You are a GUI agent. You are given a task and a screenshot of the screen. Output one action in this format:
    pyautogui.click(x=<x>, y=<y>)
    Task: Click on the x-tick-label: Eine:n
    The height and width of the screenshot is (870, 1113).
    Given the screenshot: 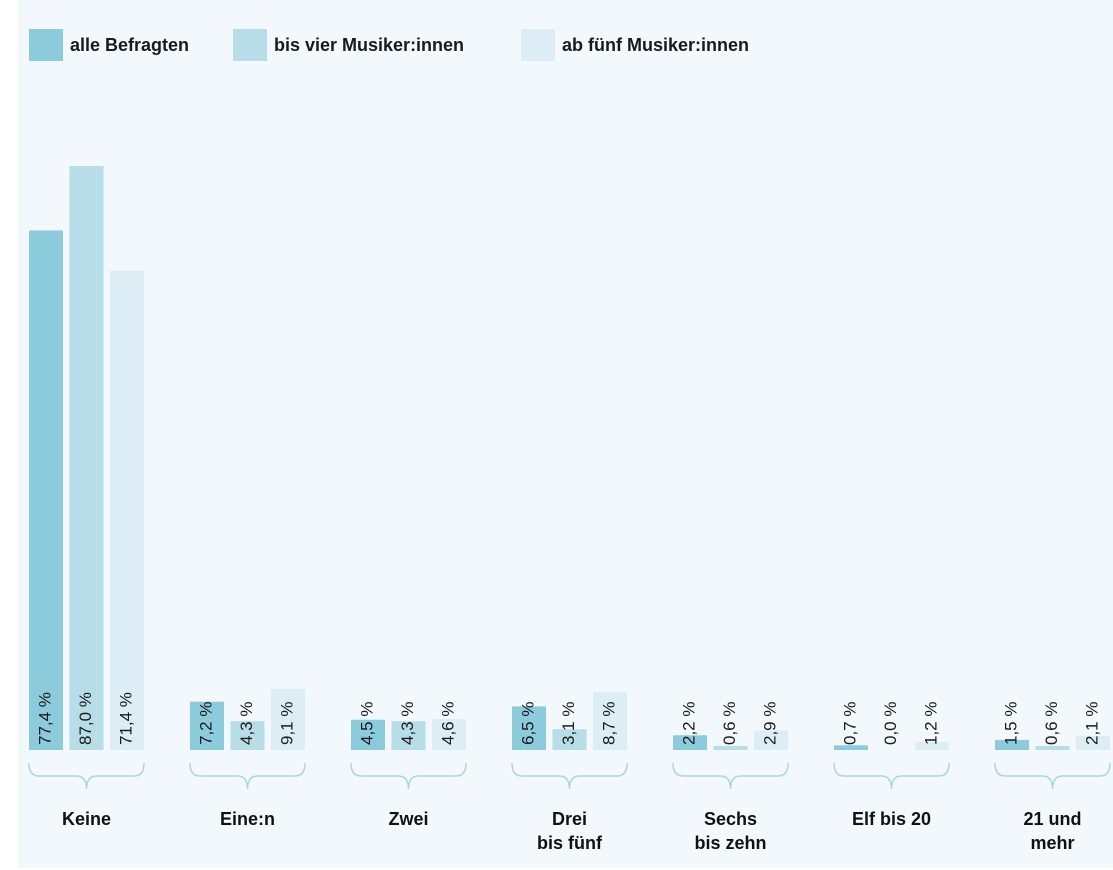 What is the action you would take?
    pyautogui.click(x=247, y=819)
    